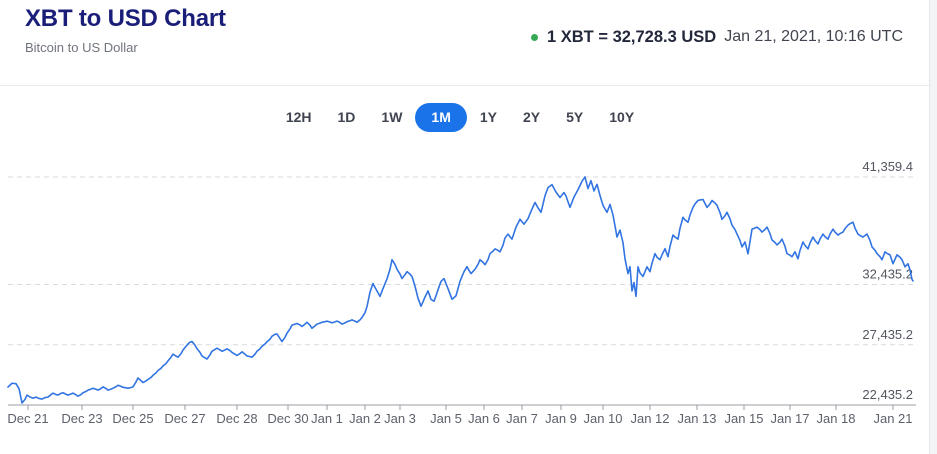 The image size is (937, 454). Describe the element at coordinates (892, 418) in the screenshot. I see `x-axis-label: Jan 21` at that location.